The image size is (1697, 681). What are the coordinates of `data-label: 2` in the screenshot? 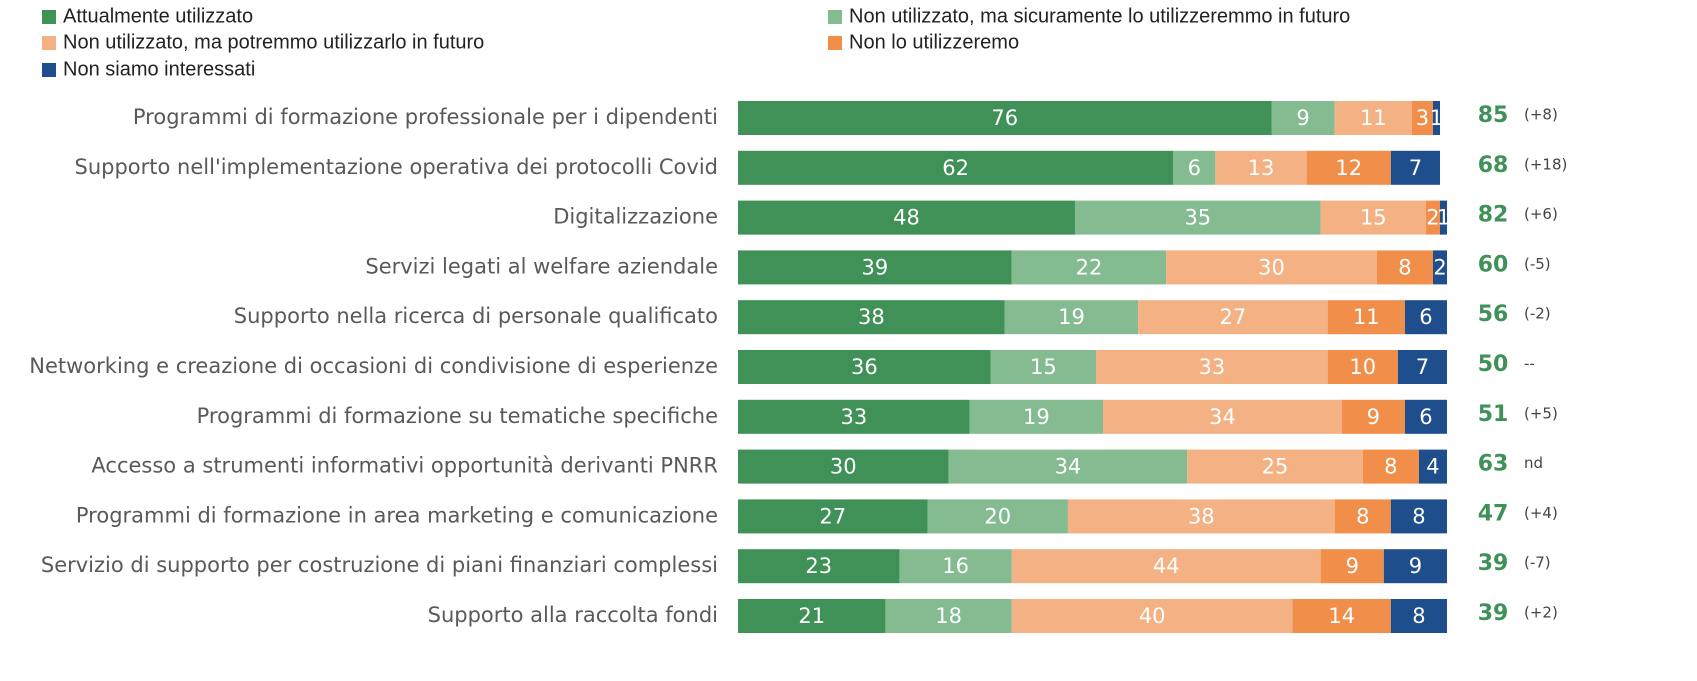 It's located at (1439, 267).